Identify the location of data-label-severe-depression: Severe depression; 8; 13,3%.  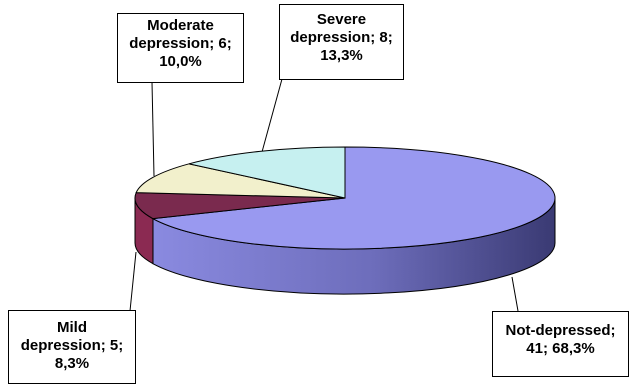
(341, 42).